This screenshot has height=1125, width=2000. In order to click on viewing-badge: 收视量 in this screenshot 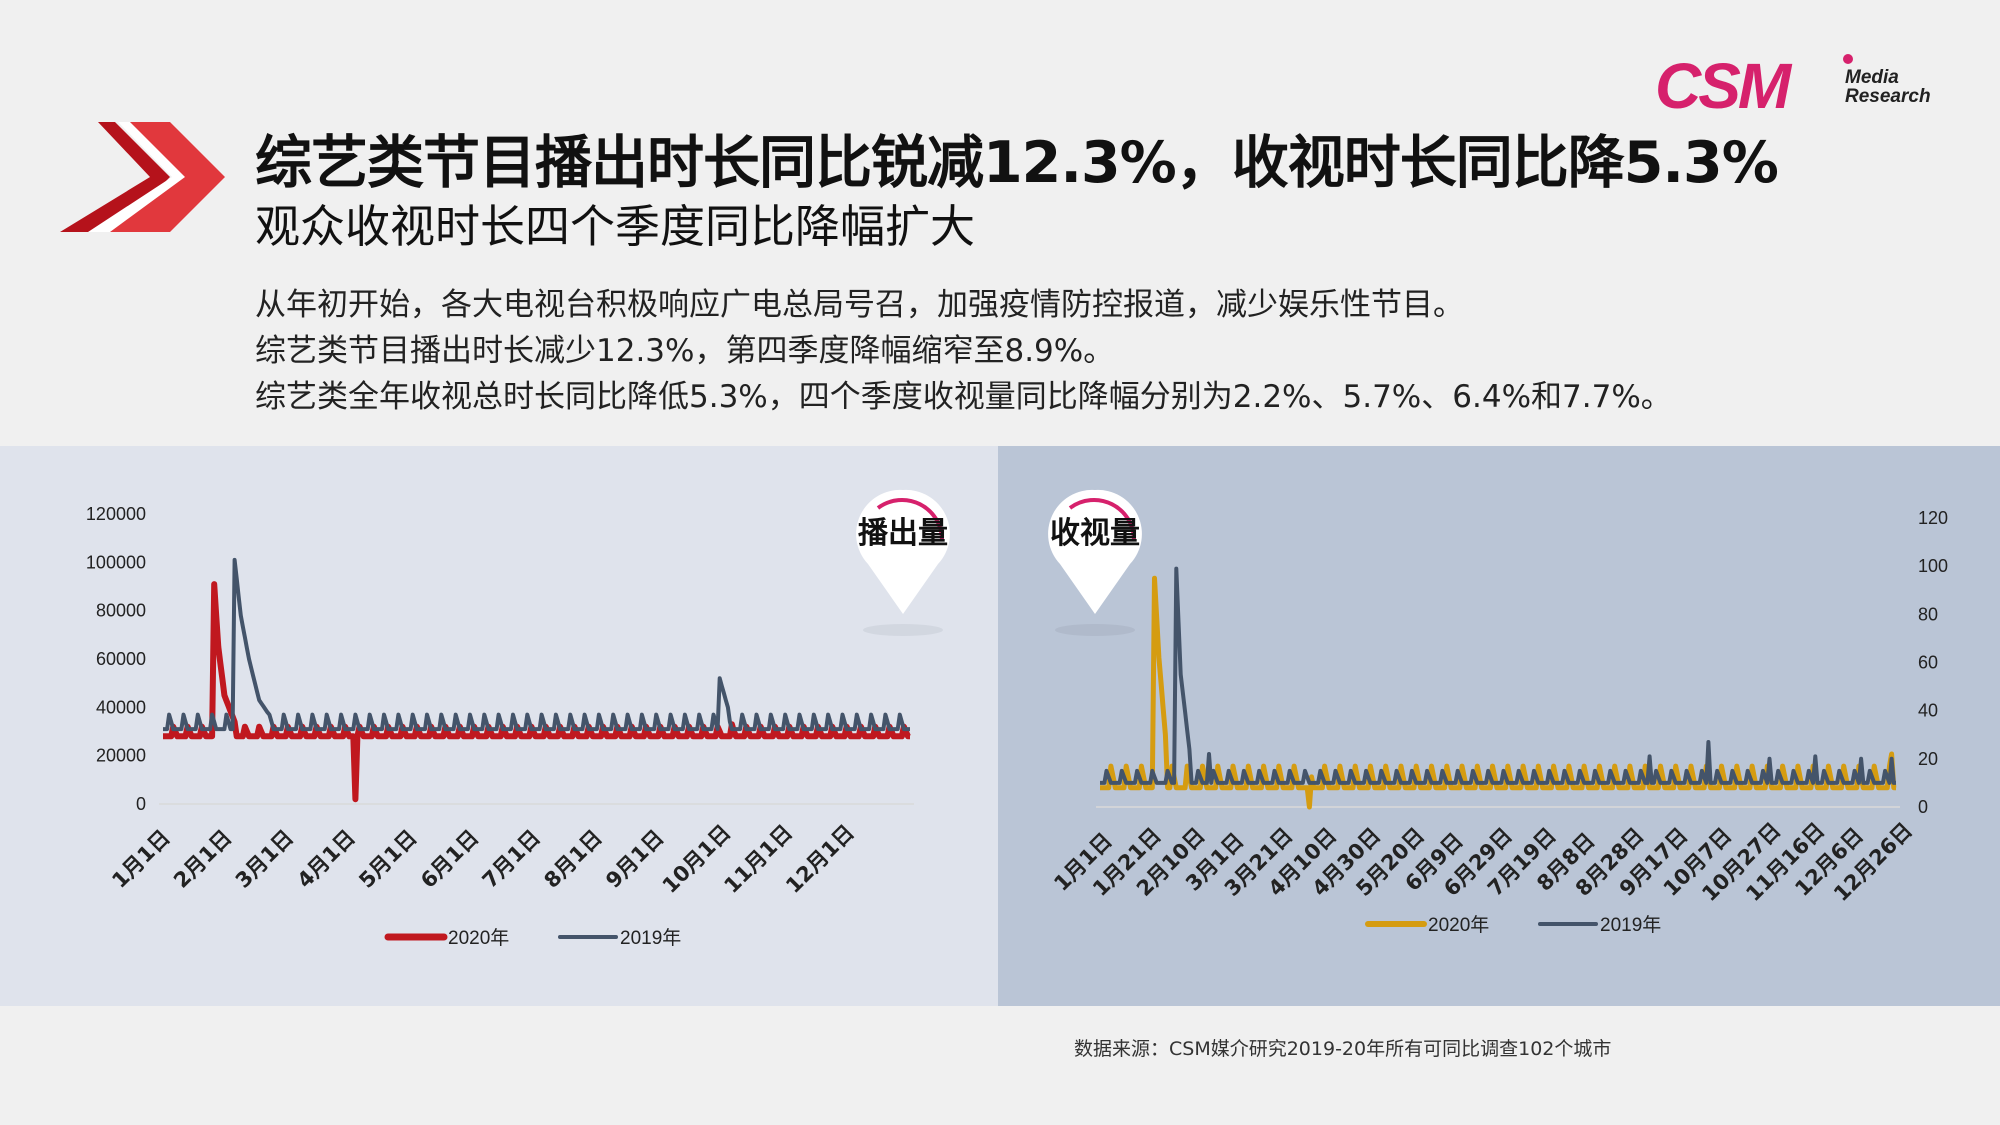, I will do `click(1095, 562)`.